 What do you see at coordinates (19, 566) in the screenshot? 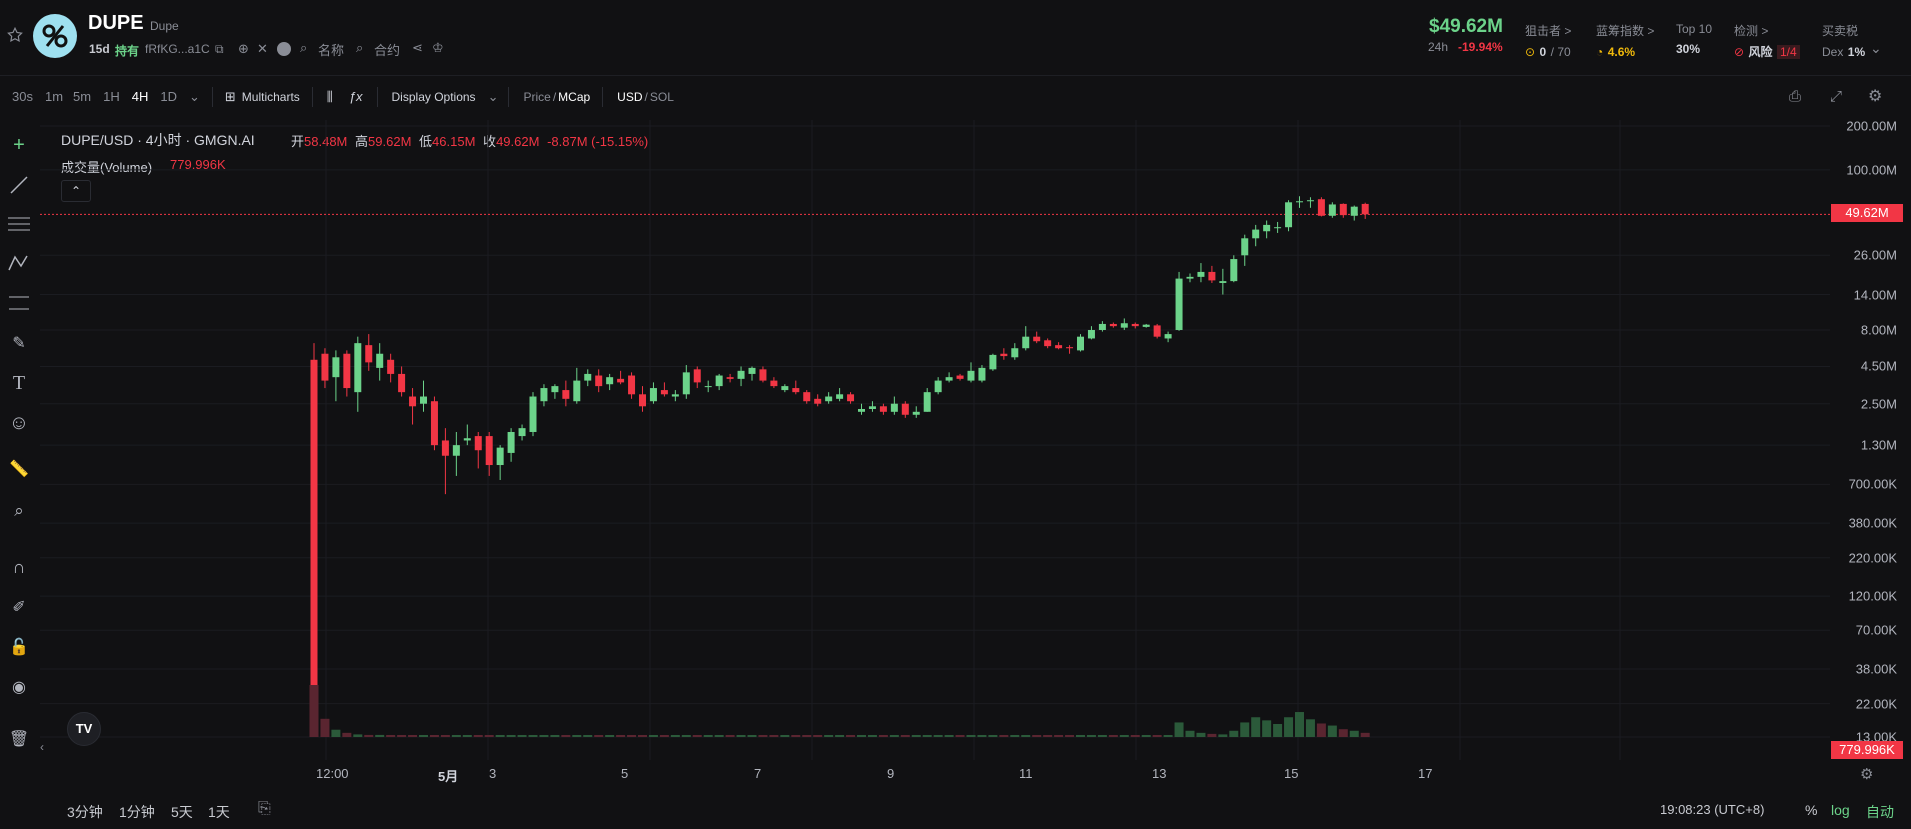
I see `magnet-icon: ∩` at bounding box center [19, 566].